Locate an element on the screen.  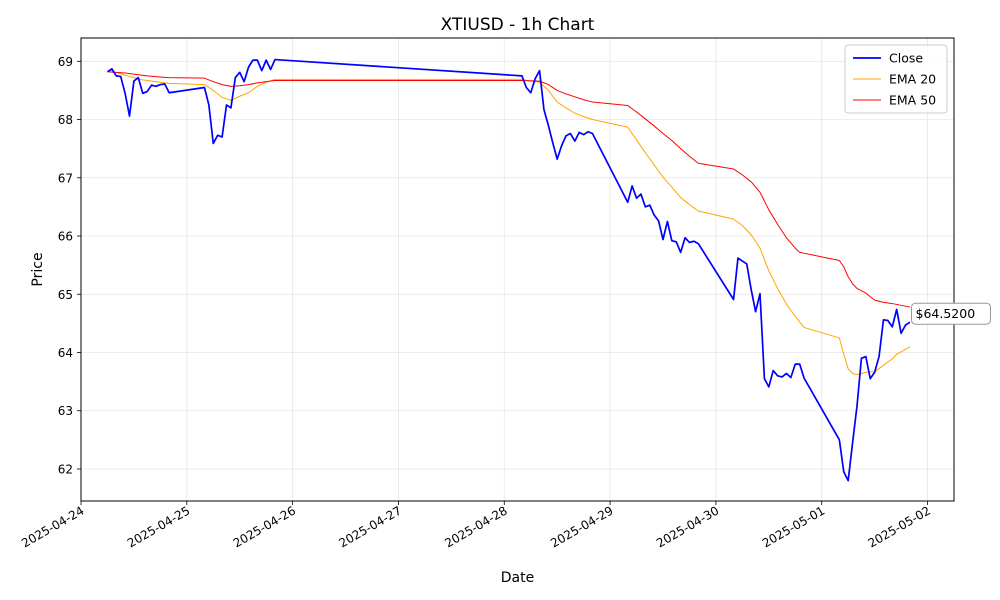
y-axis-title: Price is located at coordinates (38, 269).